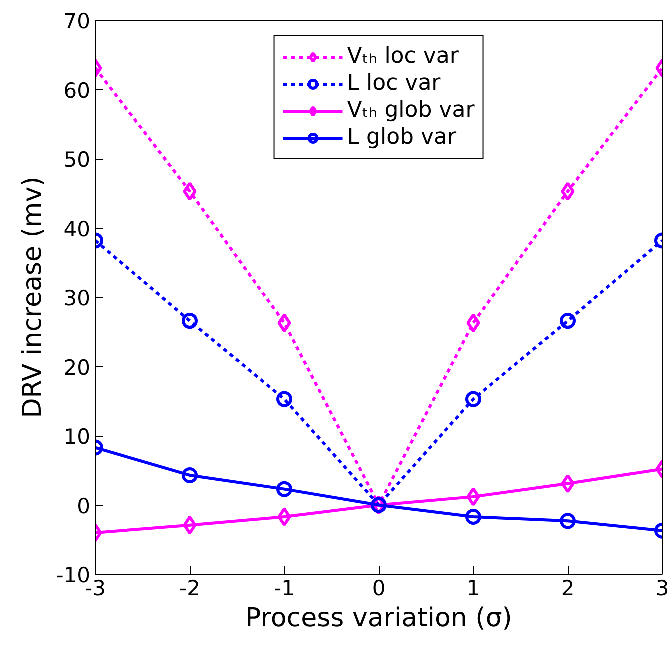 This screenshot has height=654, width=670. What do you see at coordinates (568, 588) in the screenshot?
I see `x-tick-label: 2` at bounding box center [568, 588].